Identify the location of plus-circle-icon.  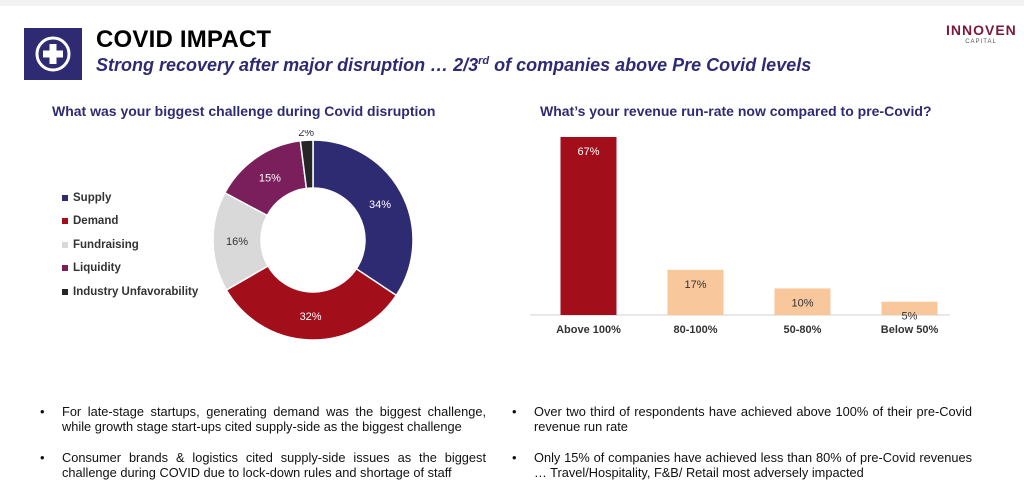
(53, 54).